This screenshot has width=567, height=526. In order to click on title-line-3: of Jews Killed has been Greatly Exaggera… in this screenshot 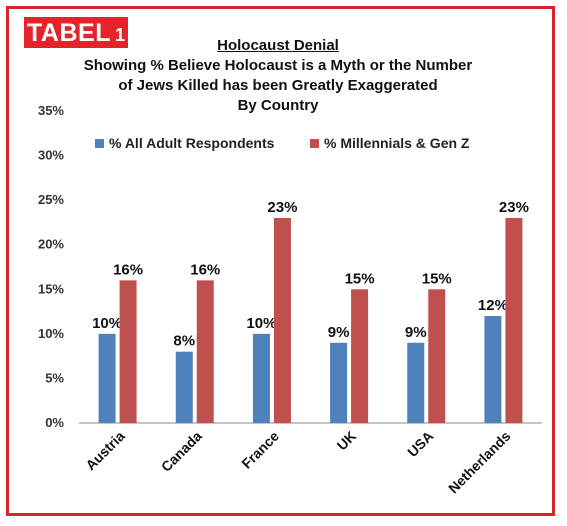, I will do `click(278, 85)`.